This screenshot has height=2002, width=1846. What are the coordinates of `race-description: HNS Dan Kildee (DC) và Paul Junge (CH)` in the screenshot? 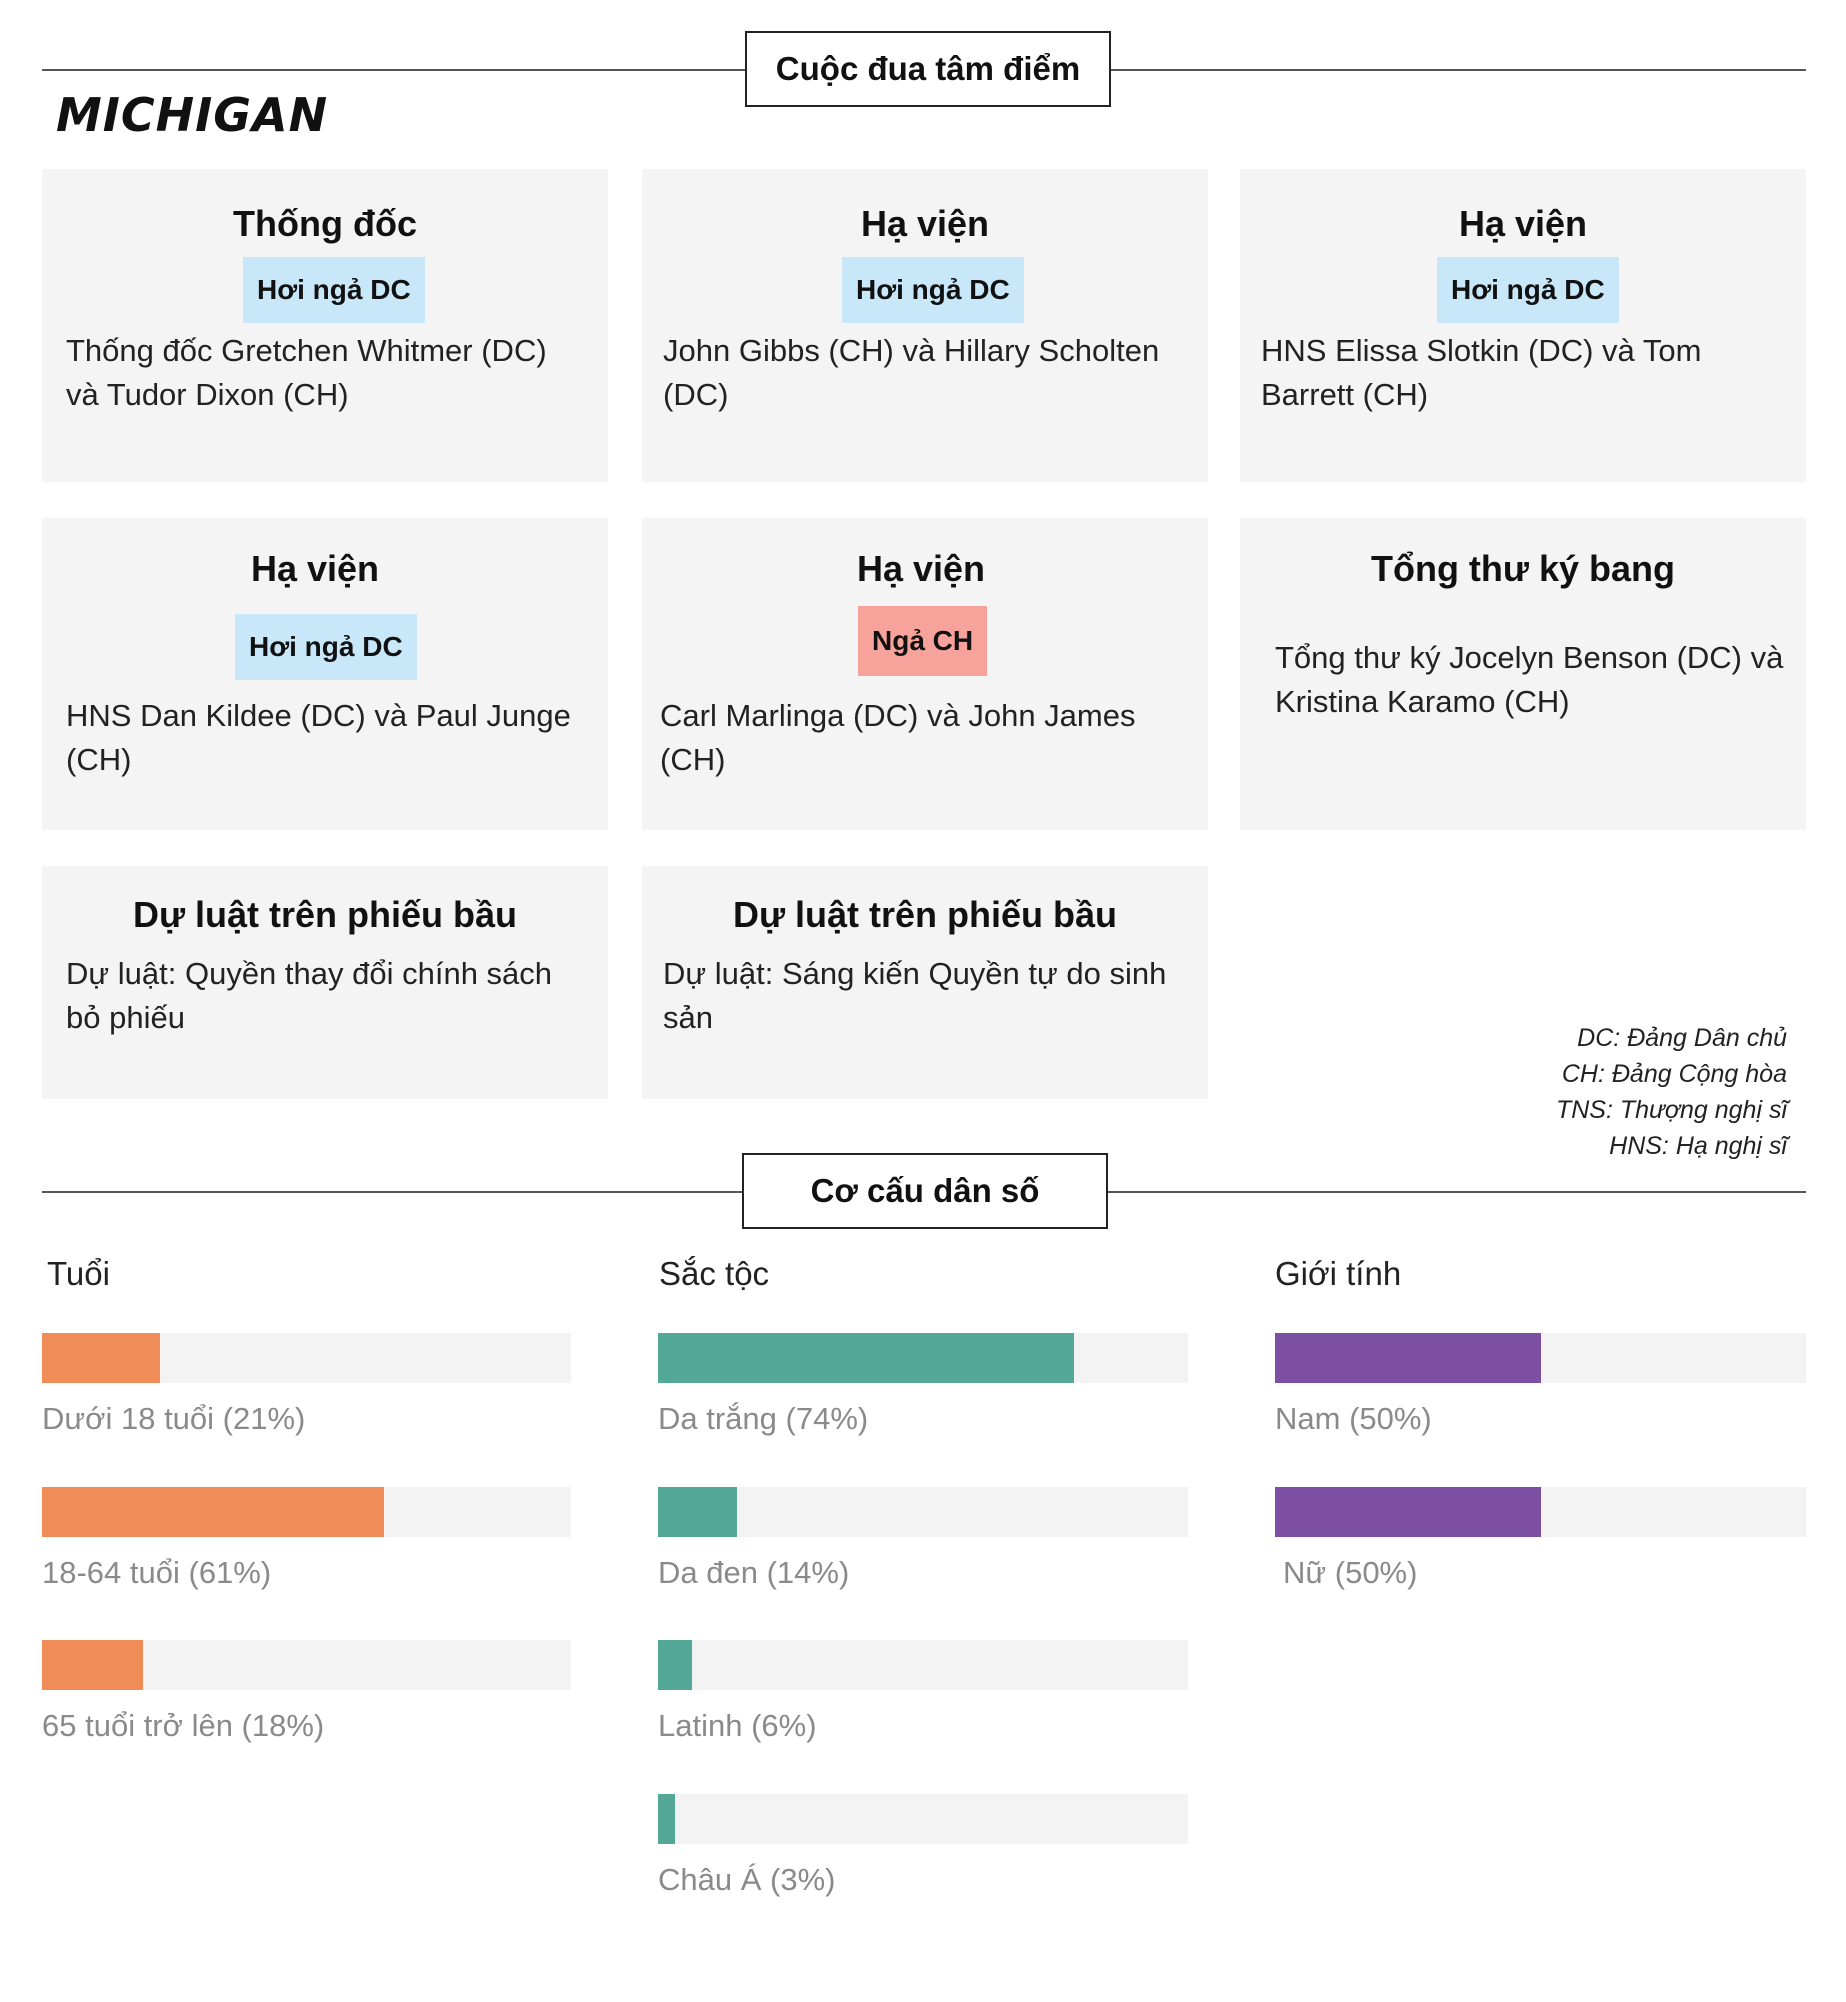 It's located at (318, 737).